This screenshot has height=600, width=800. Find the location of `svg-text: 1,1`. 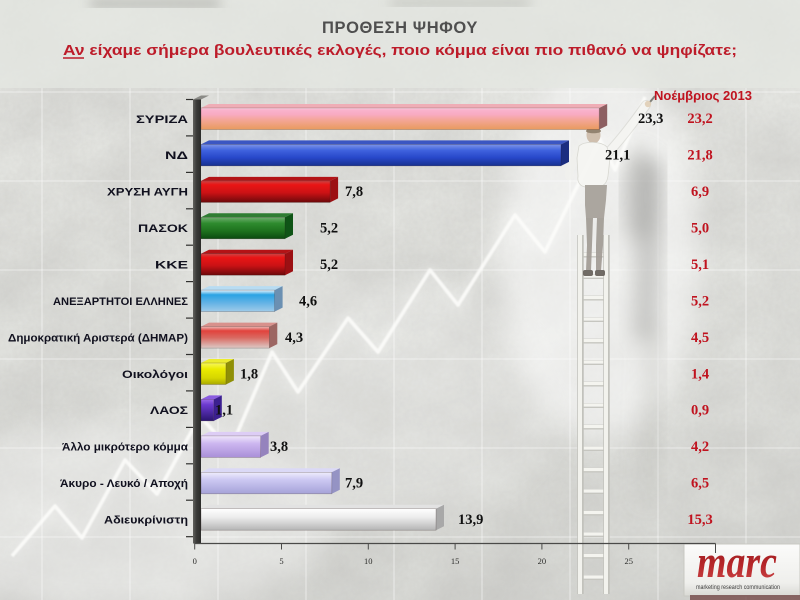

svg-text: 1,1 is located at coordinates (224, 411).